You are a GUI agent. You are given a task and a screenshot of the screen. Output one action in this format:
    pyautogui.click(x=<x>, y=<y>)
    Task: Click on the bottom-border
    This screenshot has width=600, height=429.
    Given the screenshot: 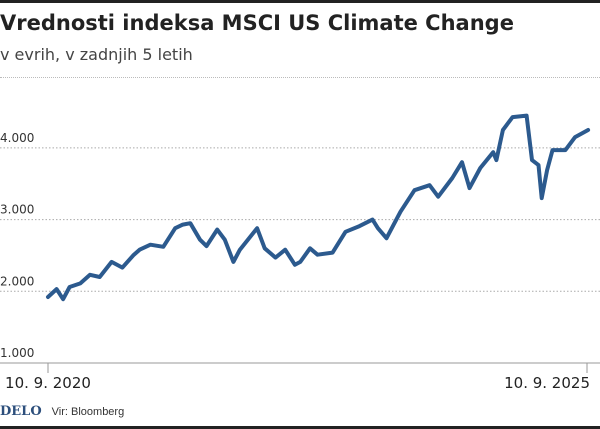 What is the action you would take?
    pyautogui.click(x=300, y=427)
    